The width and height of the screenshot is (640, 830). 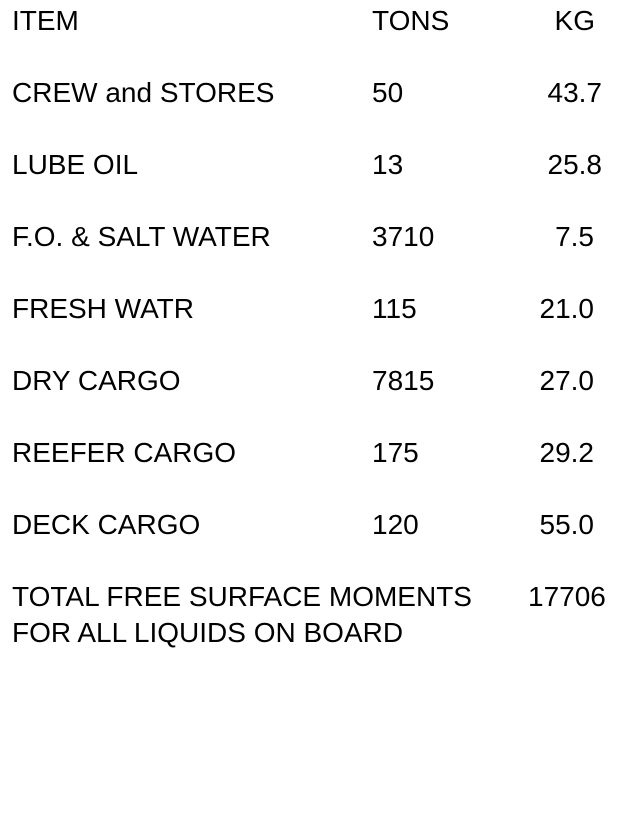 I want to click on row-item: F.O. & SALT WATER, so click(x=141, y=236).